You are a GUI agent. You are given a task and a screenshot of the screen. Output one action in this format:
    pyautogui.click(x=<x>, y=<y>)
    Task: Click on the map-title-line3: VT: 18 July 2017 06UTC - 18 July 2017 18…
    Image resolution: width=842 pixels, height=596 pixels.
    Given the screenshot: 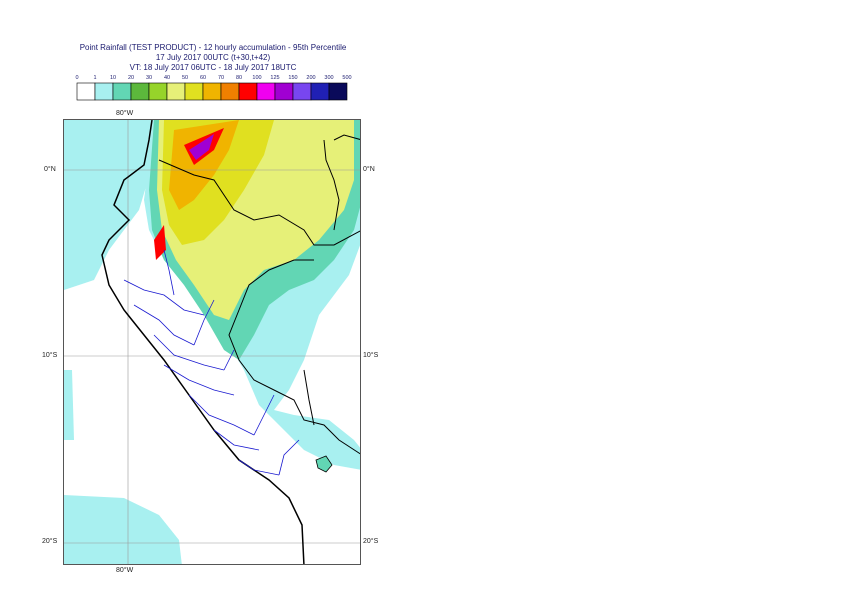 What is the action you would take?
    pyautogui.click(x=213, y=67)
    